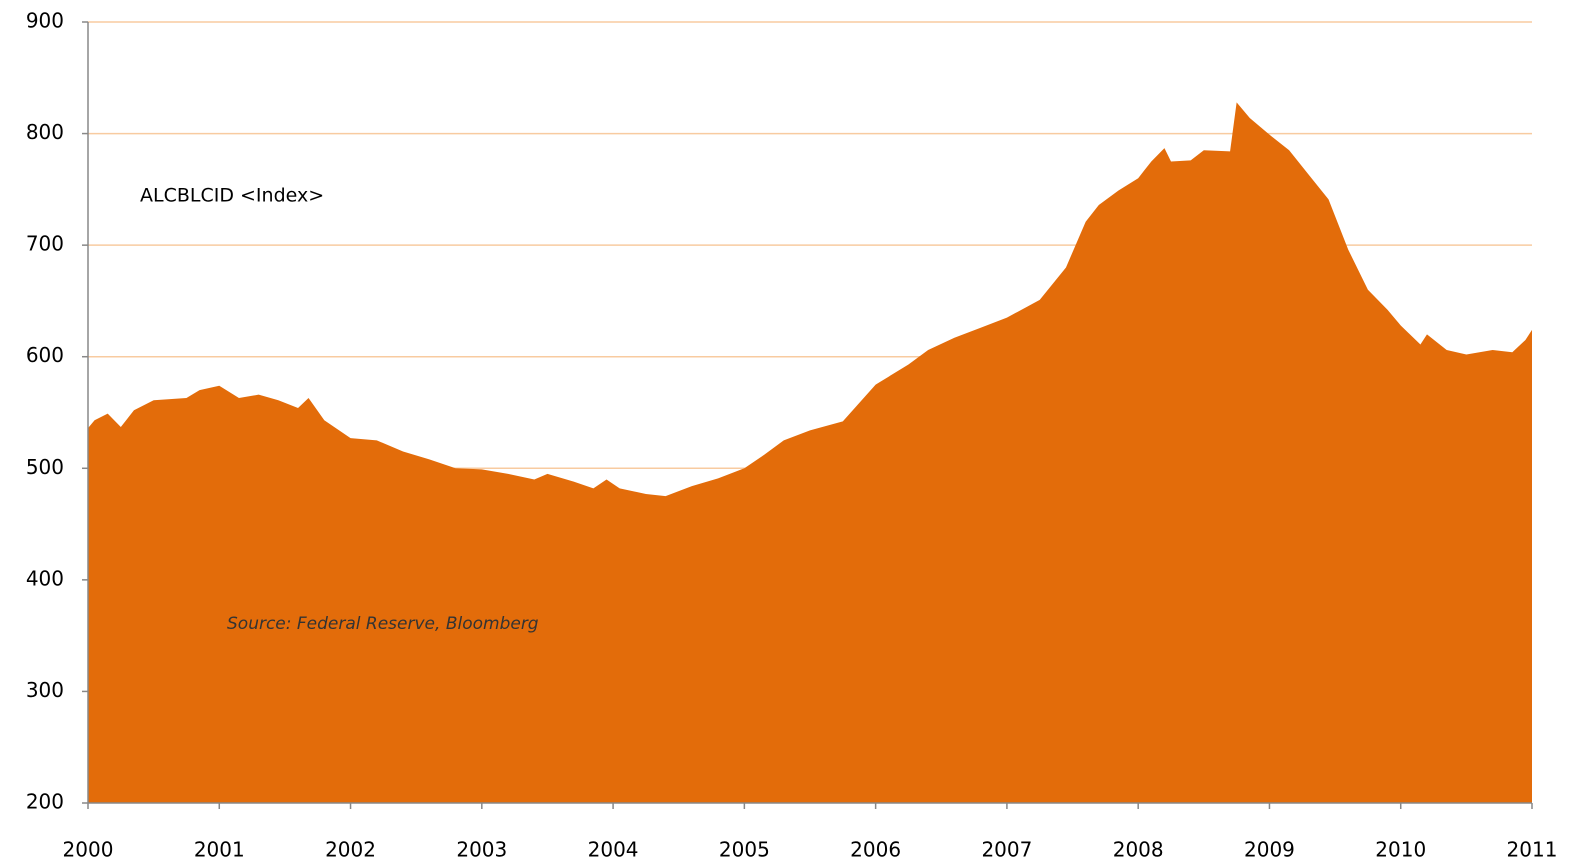  What do you see at coordinates (45, 244) in the screenshot?
I see `y-tick-label: 700` at bounding box center [45, 244].